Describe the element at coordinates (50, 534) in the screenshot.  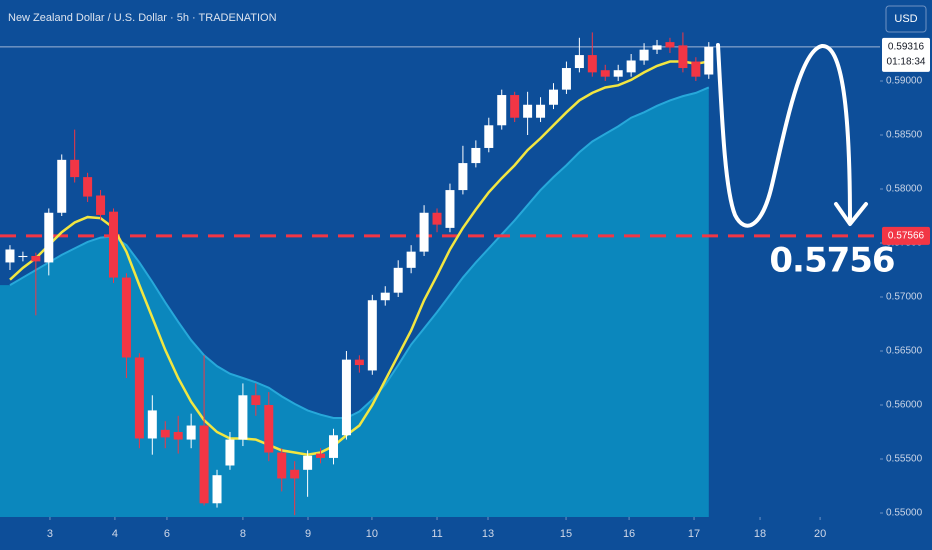
I see `x-tick-label: 3` at that location.